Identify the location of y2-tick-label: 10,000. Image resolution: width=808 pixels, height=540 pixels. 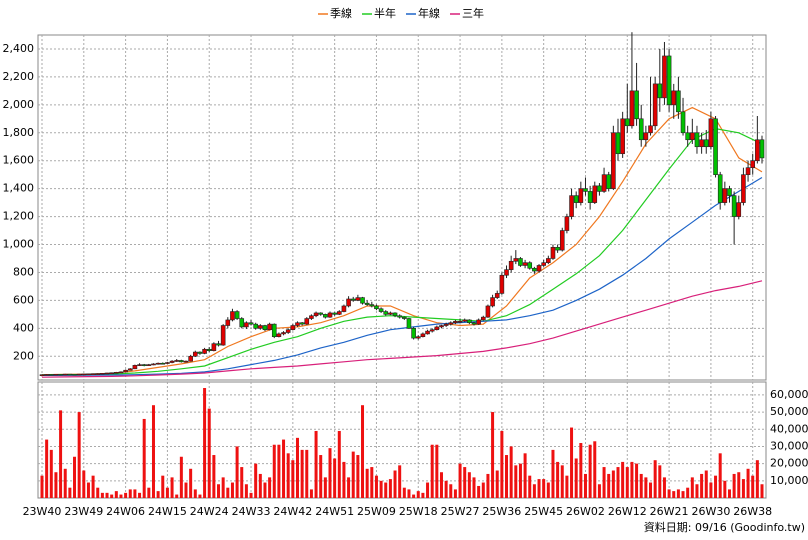
(789, 480).